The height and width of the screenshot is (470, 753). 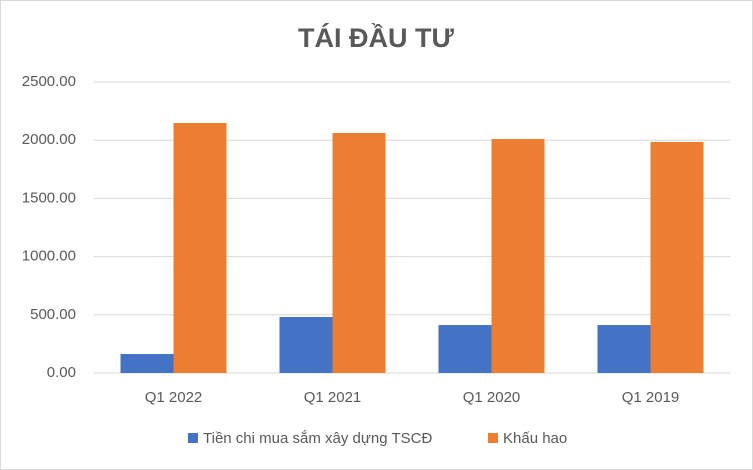 I want to click on y-tick-label: 500.00, so click(x=53, y=314).